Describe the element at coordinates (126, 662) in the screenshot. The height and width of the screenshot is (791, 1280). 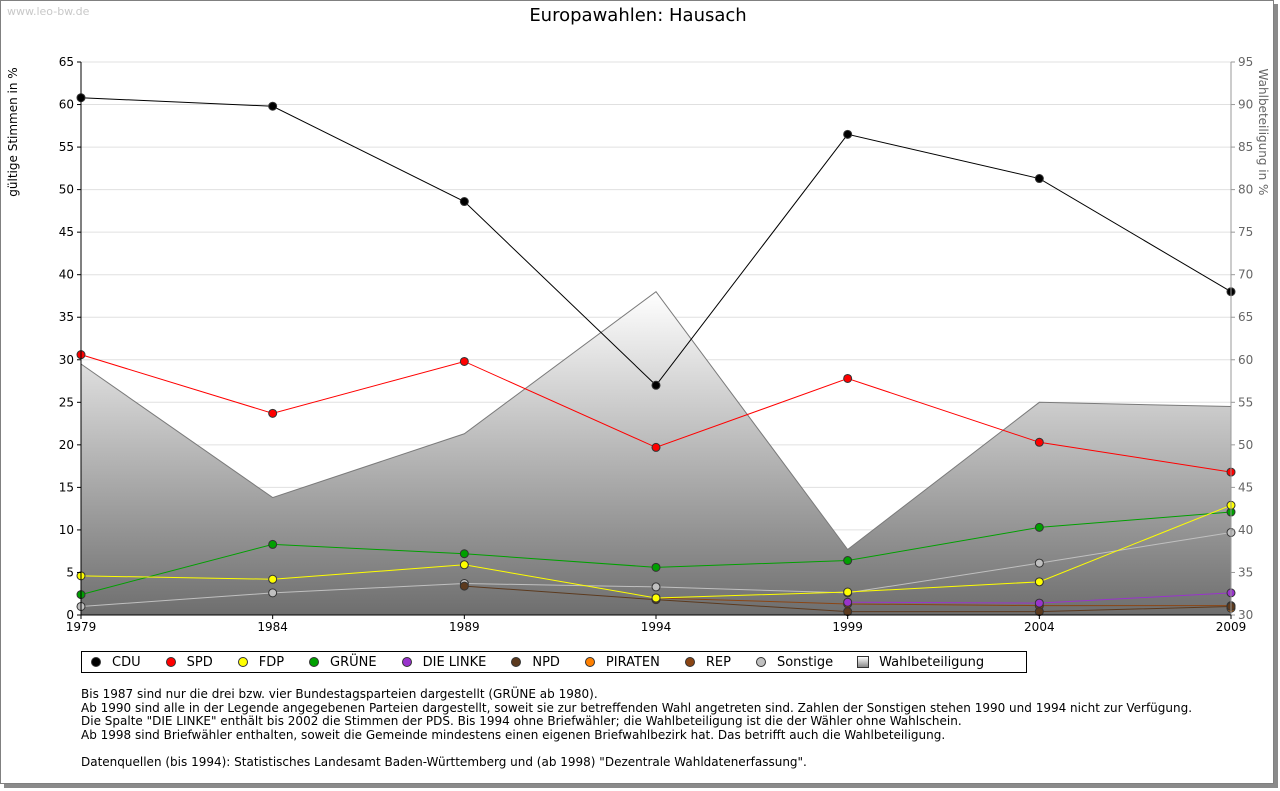
I see `legend-label: CDU` at that location.